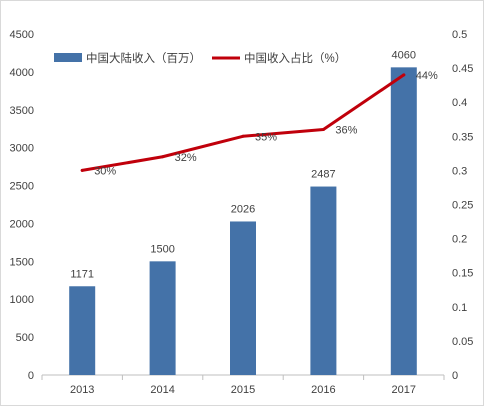 This screenshot has width=484, height=406. I want to click on y-tick-label: 2000, so click(22, 224).